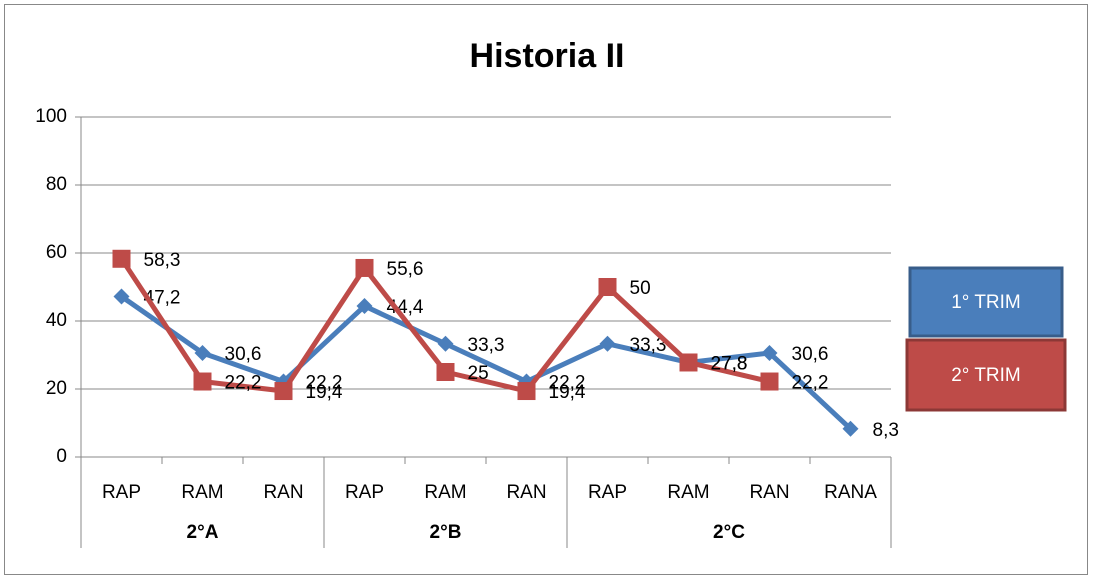 The width and height of the screenshot is (1094, 580). What do you see at coordinates (203, 532) in the screenshot?
I see `group-label: 2°A` at bounding box center [203, 532].